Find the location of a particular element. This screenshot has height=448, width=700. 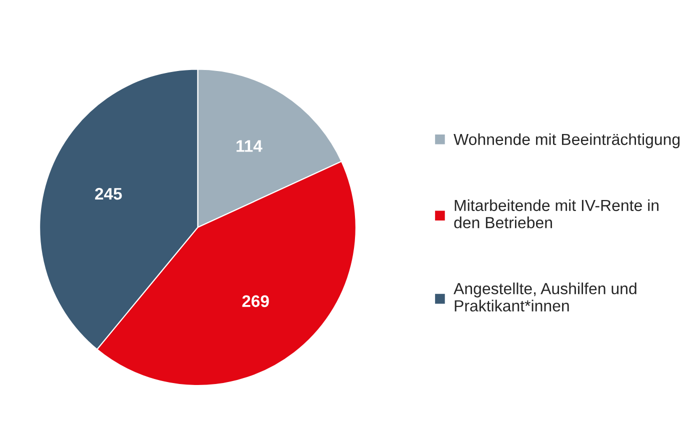

data-label: 114 is located at coordinates (249, 146).